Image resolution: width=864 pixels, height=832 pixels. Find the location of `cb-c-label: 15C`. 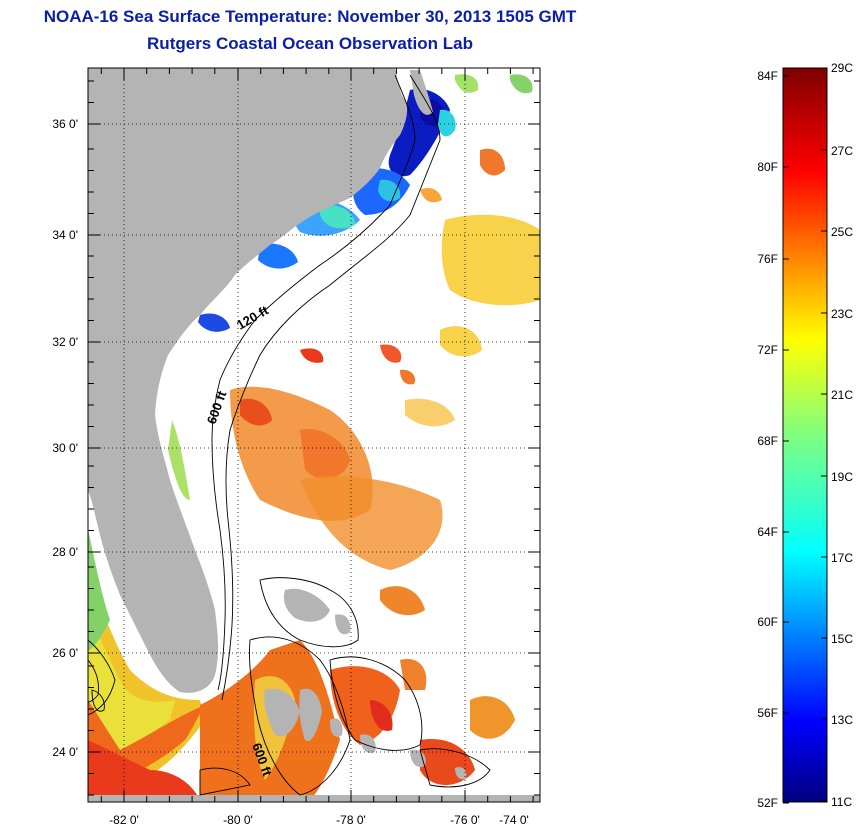

cb-c-label: 15C is located at coordinates (842, 639).